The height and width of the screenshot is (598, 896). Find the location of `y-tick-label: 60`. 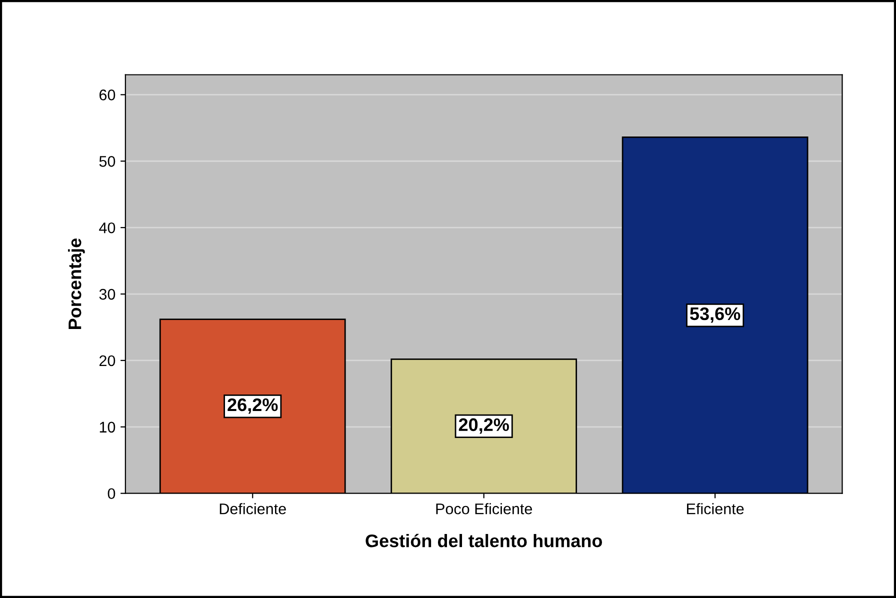

y-tick-label: 60 is located at coordinates (108, 95).